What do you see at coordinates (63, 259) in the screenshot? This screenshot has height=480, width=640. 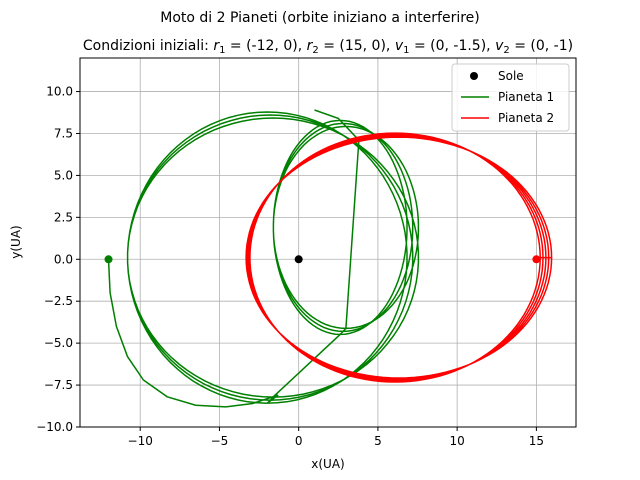 I see `y-tick-label: 0.0` at bounding box center [63, 259].